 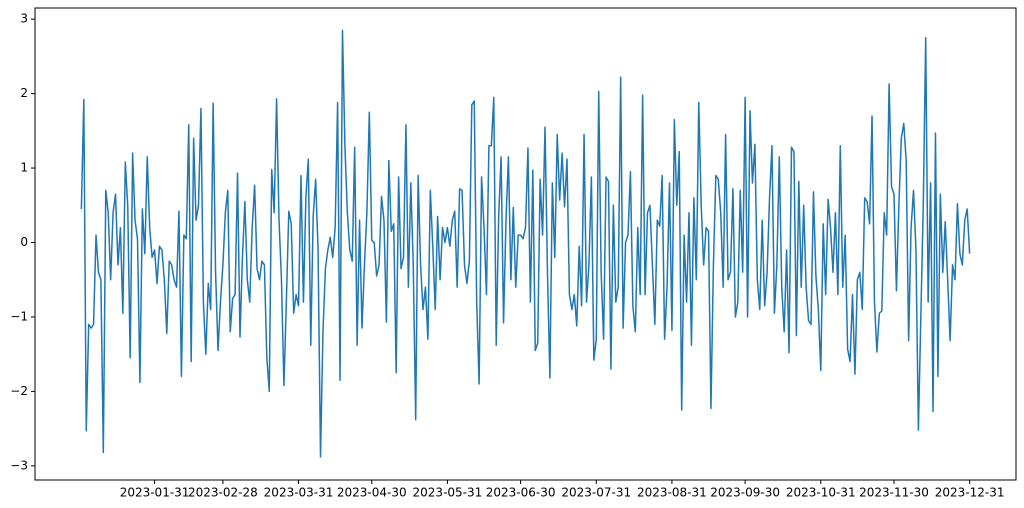 I want to click on x-tick-label: 2023-07-31, so click(x=596, y=493).